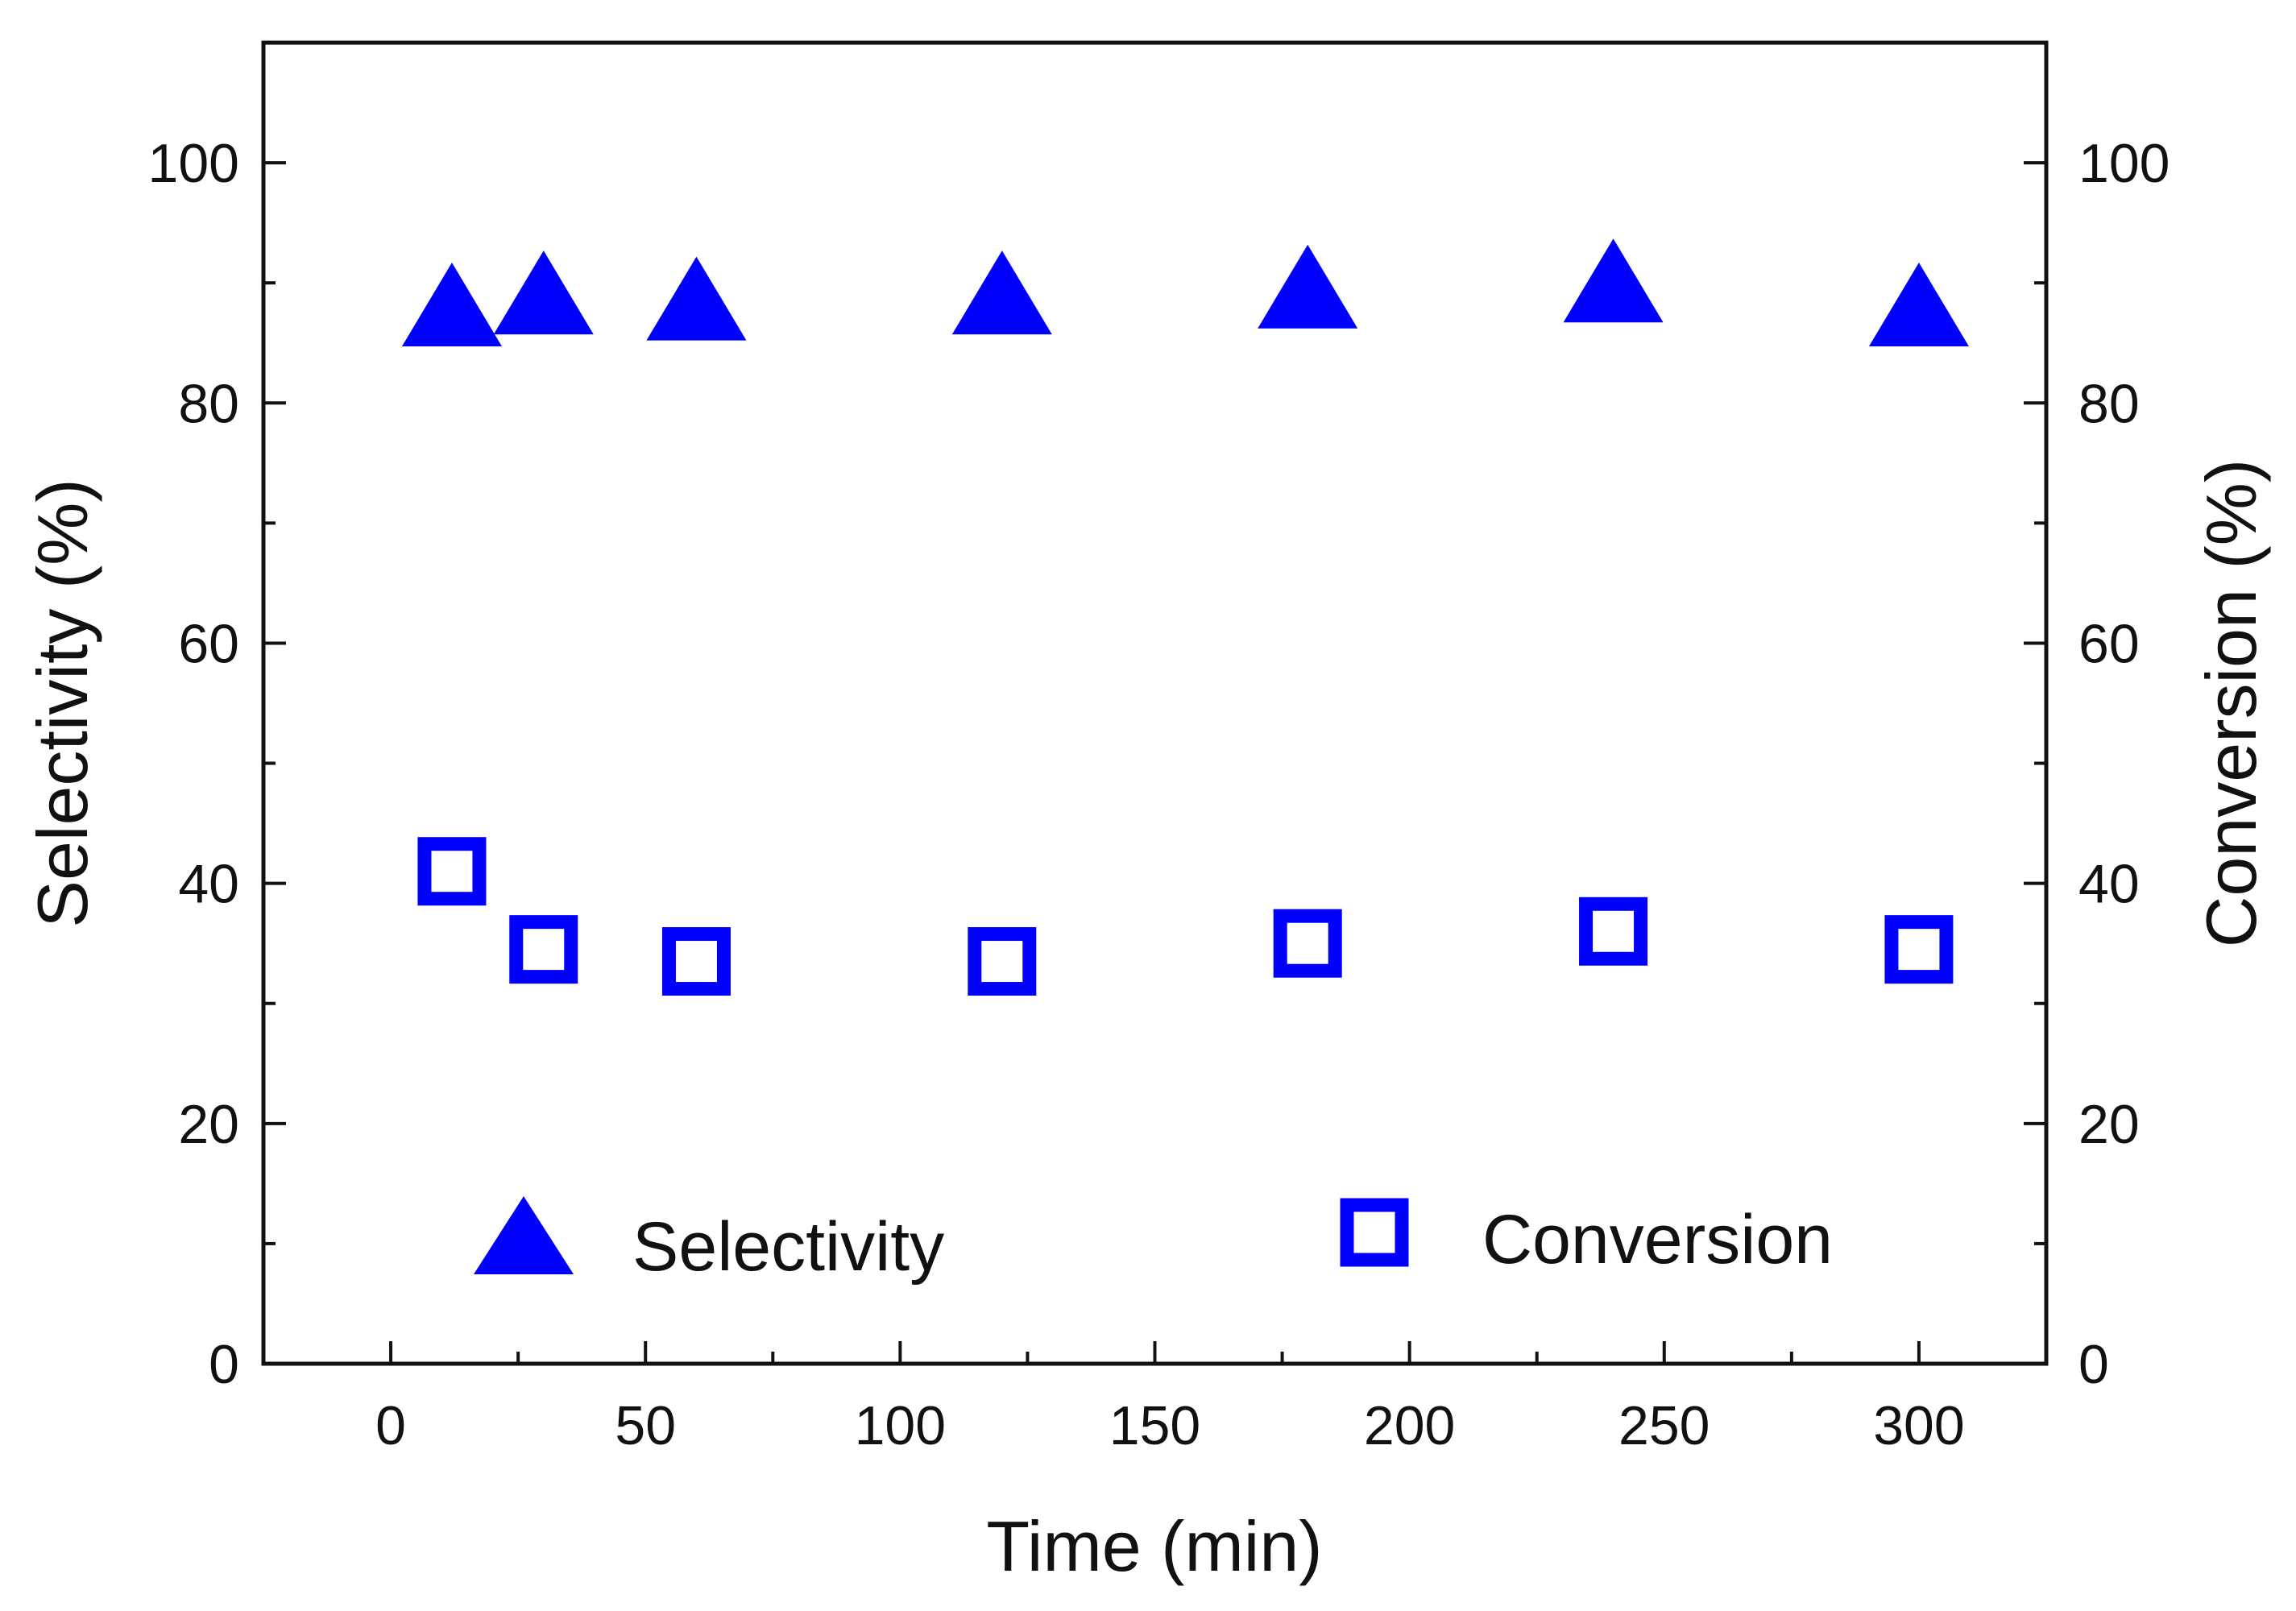 Image resolution: width=2296 pixels, height=1611 pixels. What do you see at coordinates (2231, 703) in the screenshot?
I see `y-axis-title-right: Conversion (%)` at bounding box center [2231, 703].